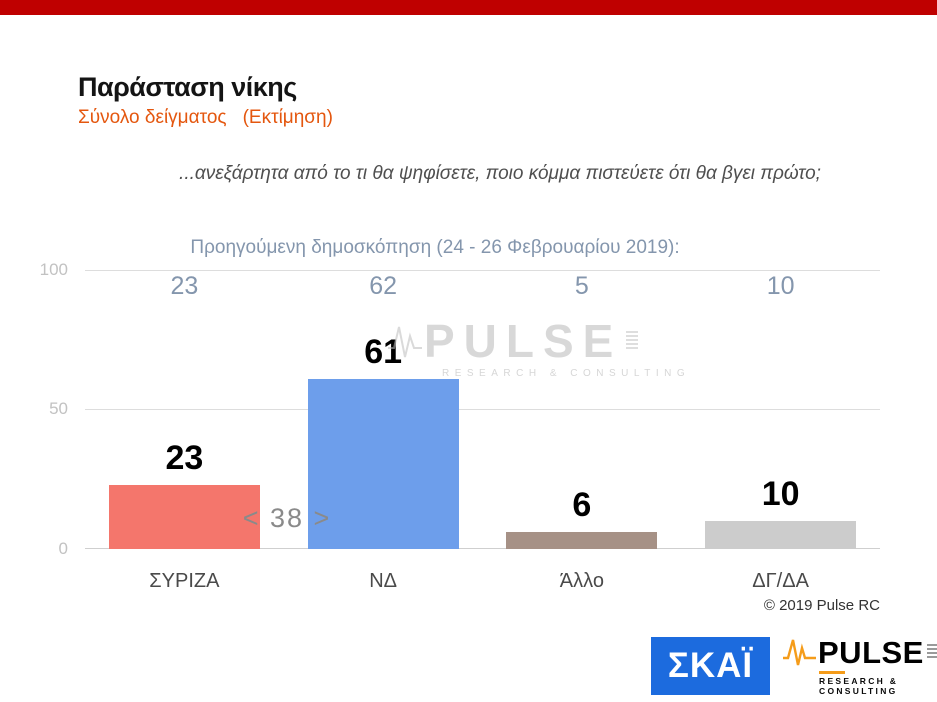 This screenshot has height=702, width=937. I want to click on subtitle: Σύνολο δείγματος (Εκτίμηση), so click(205, 118).